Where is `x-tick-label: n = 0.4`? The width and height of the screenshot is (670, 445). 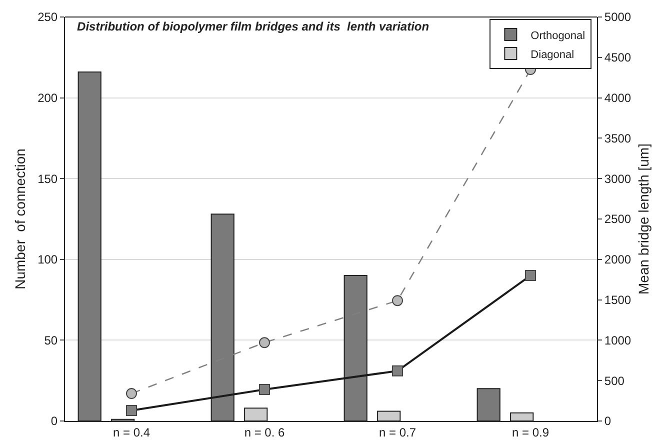
x-tick-label: n = 0.4 is located at coordinates (131, 432).